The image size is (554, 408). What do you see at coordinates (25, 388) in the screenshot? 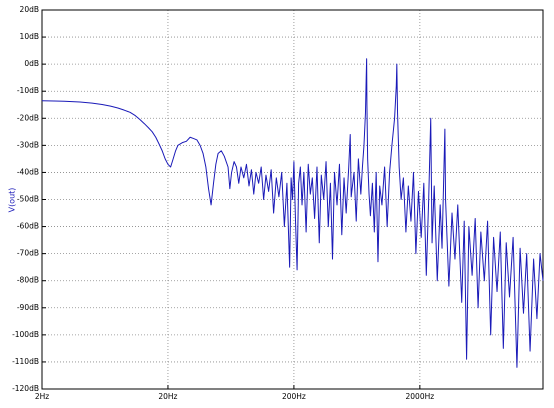
I see `y-tick-label: -120dB` at bounding box center [25, 388].